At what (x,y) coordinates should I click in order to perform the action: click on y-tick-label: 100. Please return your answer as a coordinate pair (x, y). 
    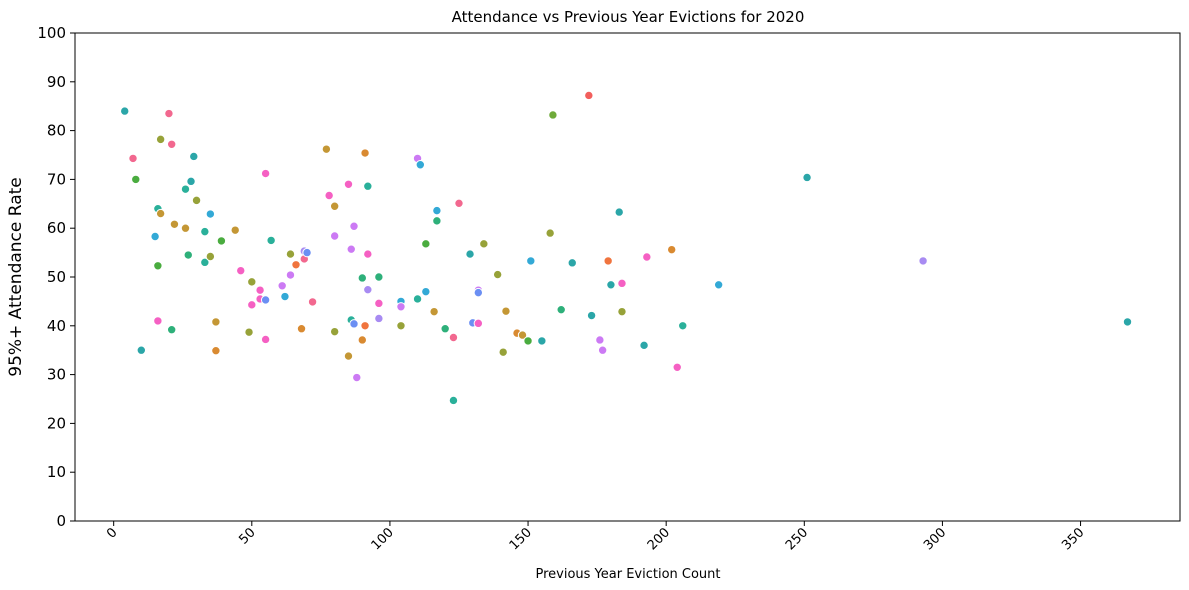
    Looking at the image, I should click on (51, 33).